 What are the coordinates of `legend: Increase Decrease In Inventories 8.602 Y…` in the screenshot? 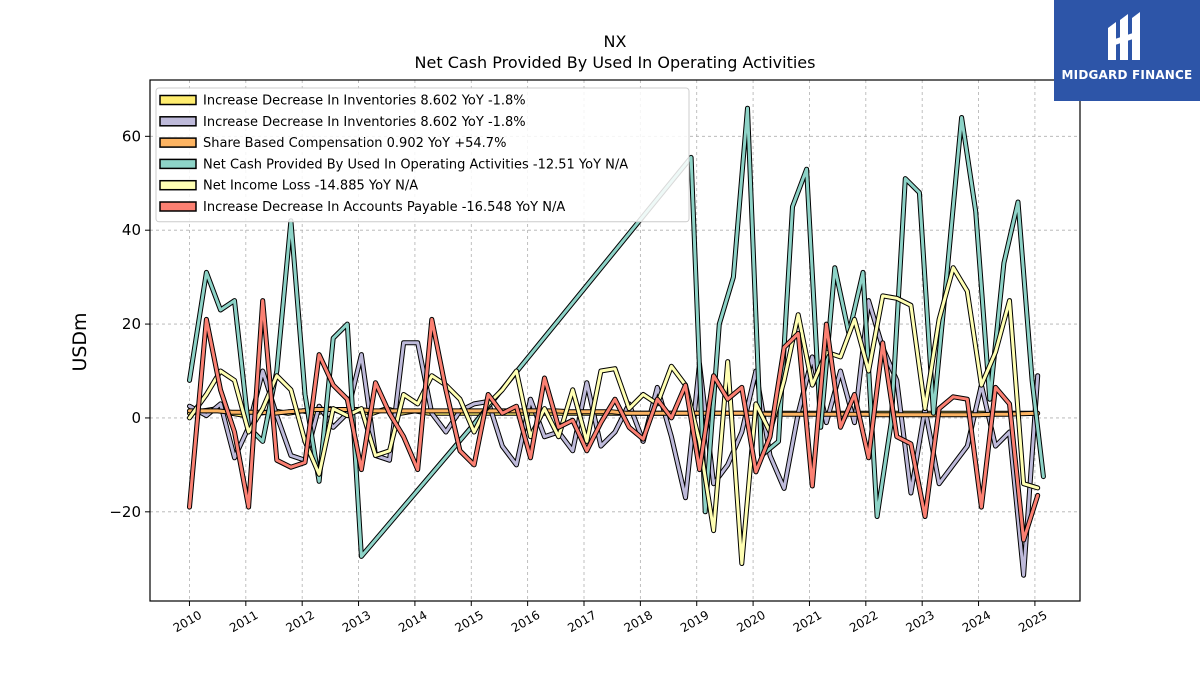 It's located at (422, 155).